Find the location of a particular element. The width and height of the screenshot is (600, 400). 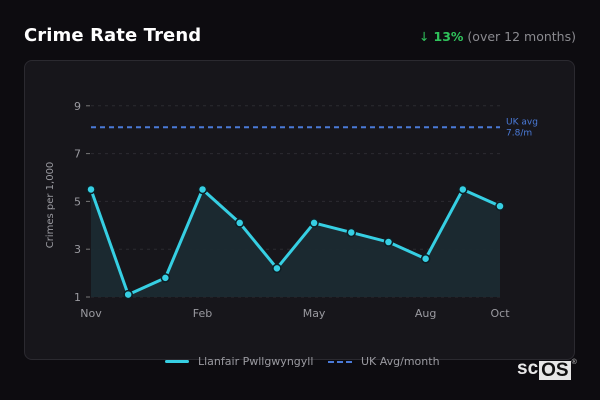

uk-average-annotation: UK avg is located at coordinates (522, 122).